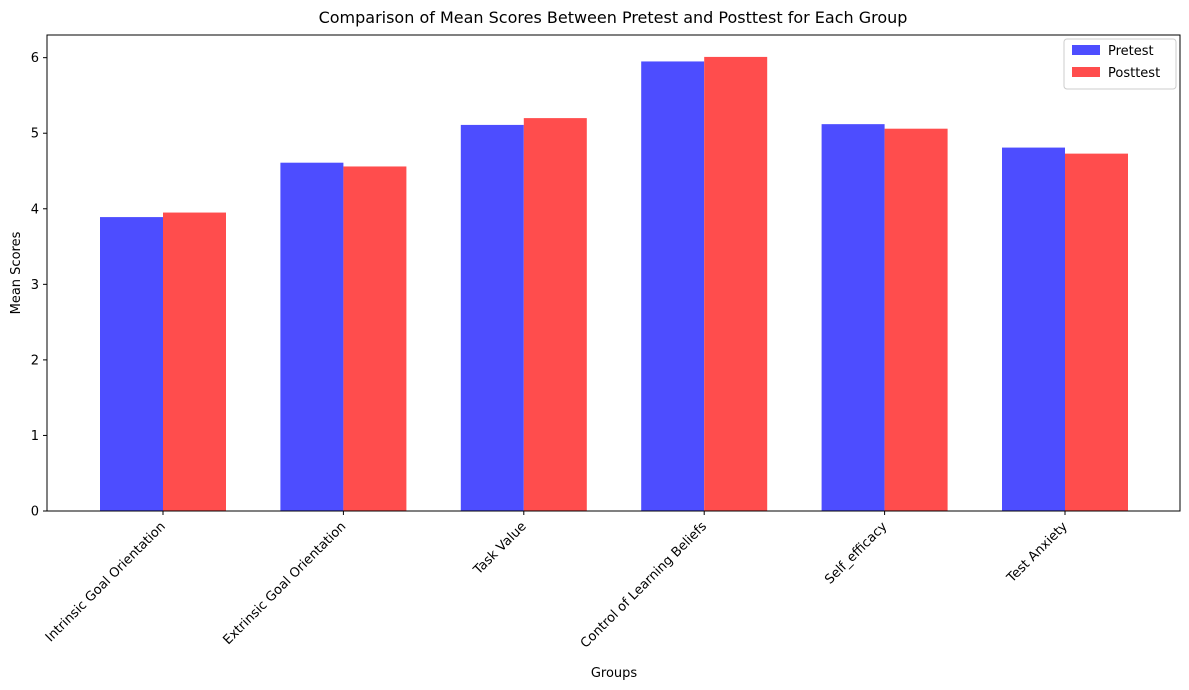  What do you see at coordinates (555, 314) in the screenshot?
I see `bar-posttest-task-value` at bounding box center [555, 314].